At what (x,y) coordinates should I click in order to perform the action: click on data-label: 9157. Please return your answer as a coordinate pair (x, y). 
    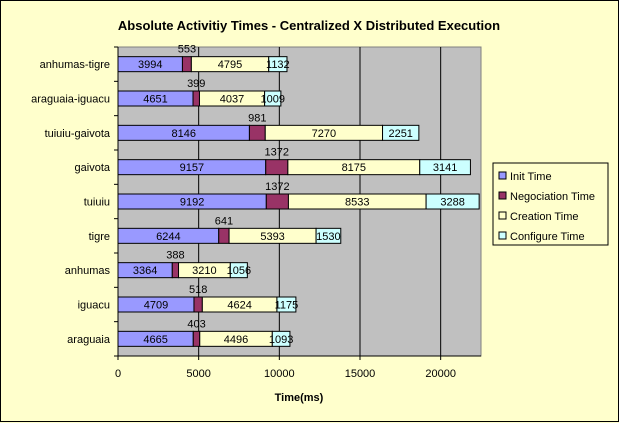
    Looking at the image, I should click on (192, 168).